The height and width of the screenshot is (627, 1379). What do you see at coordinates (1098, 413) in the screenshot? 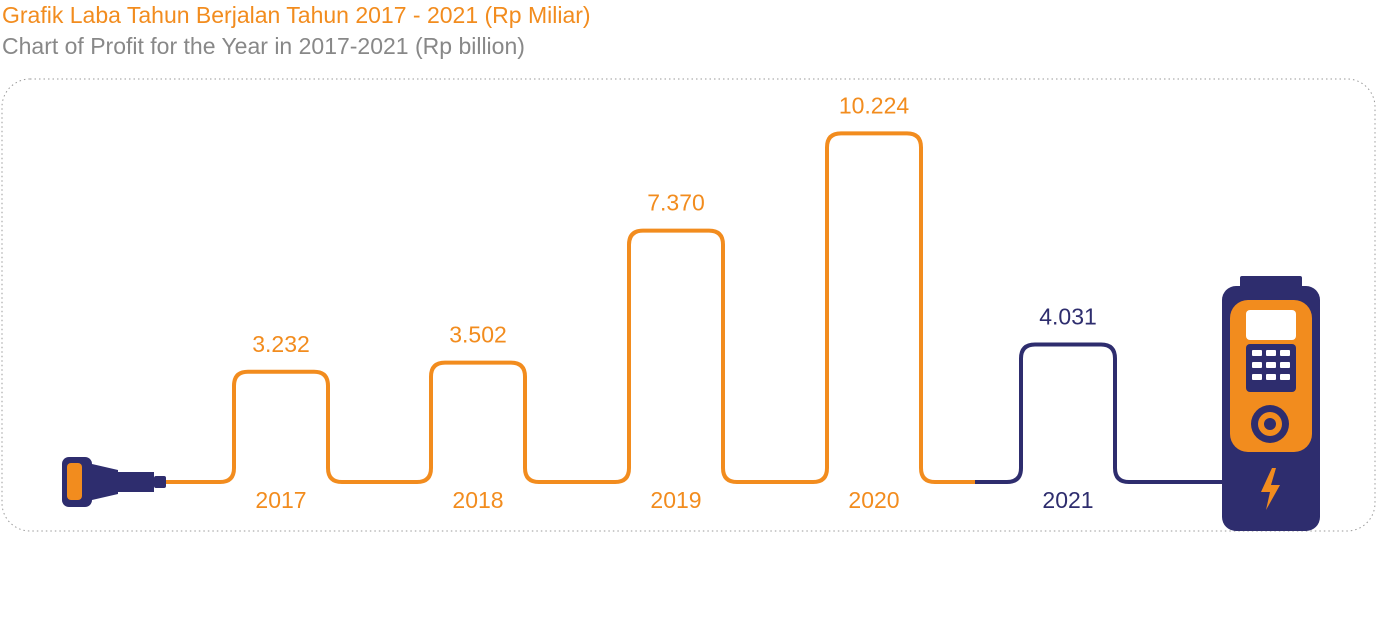
I see `bar-cable-2021` at bounding box center [1098, 413].